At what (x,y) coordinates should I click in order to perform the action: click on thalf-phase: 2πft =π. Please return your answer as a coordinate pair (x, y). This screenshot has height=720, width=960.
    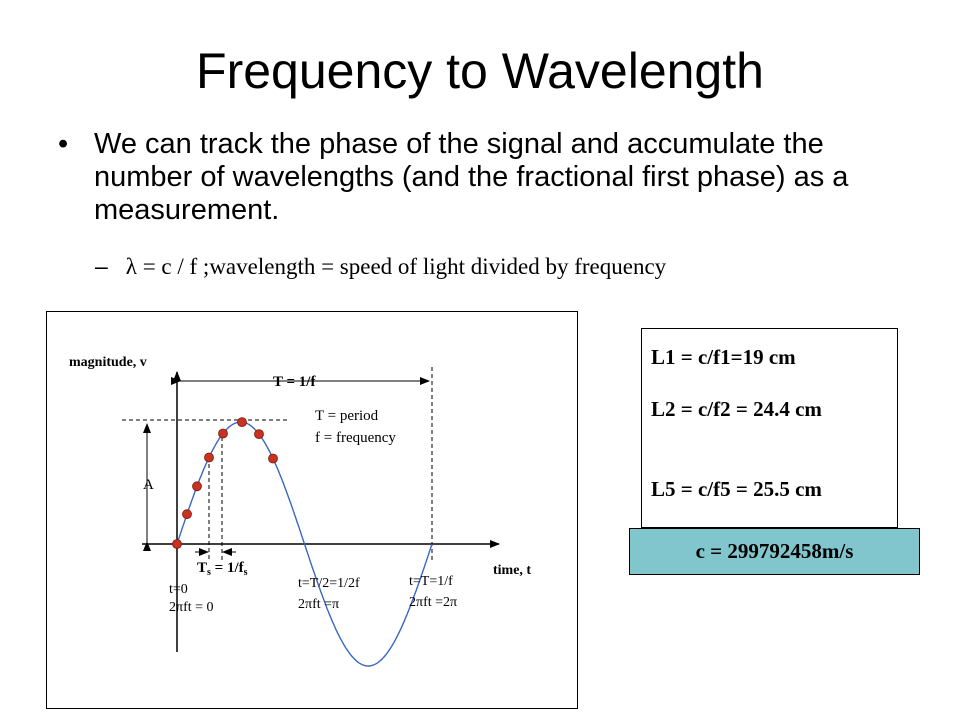
    Looking at the image, I should click on (318, 604).